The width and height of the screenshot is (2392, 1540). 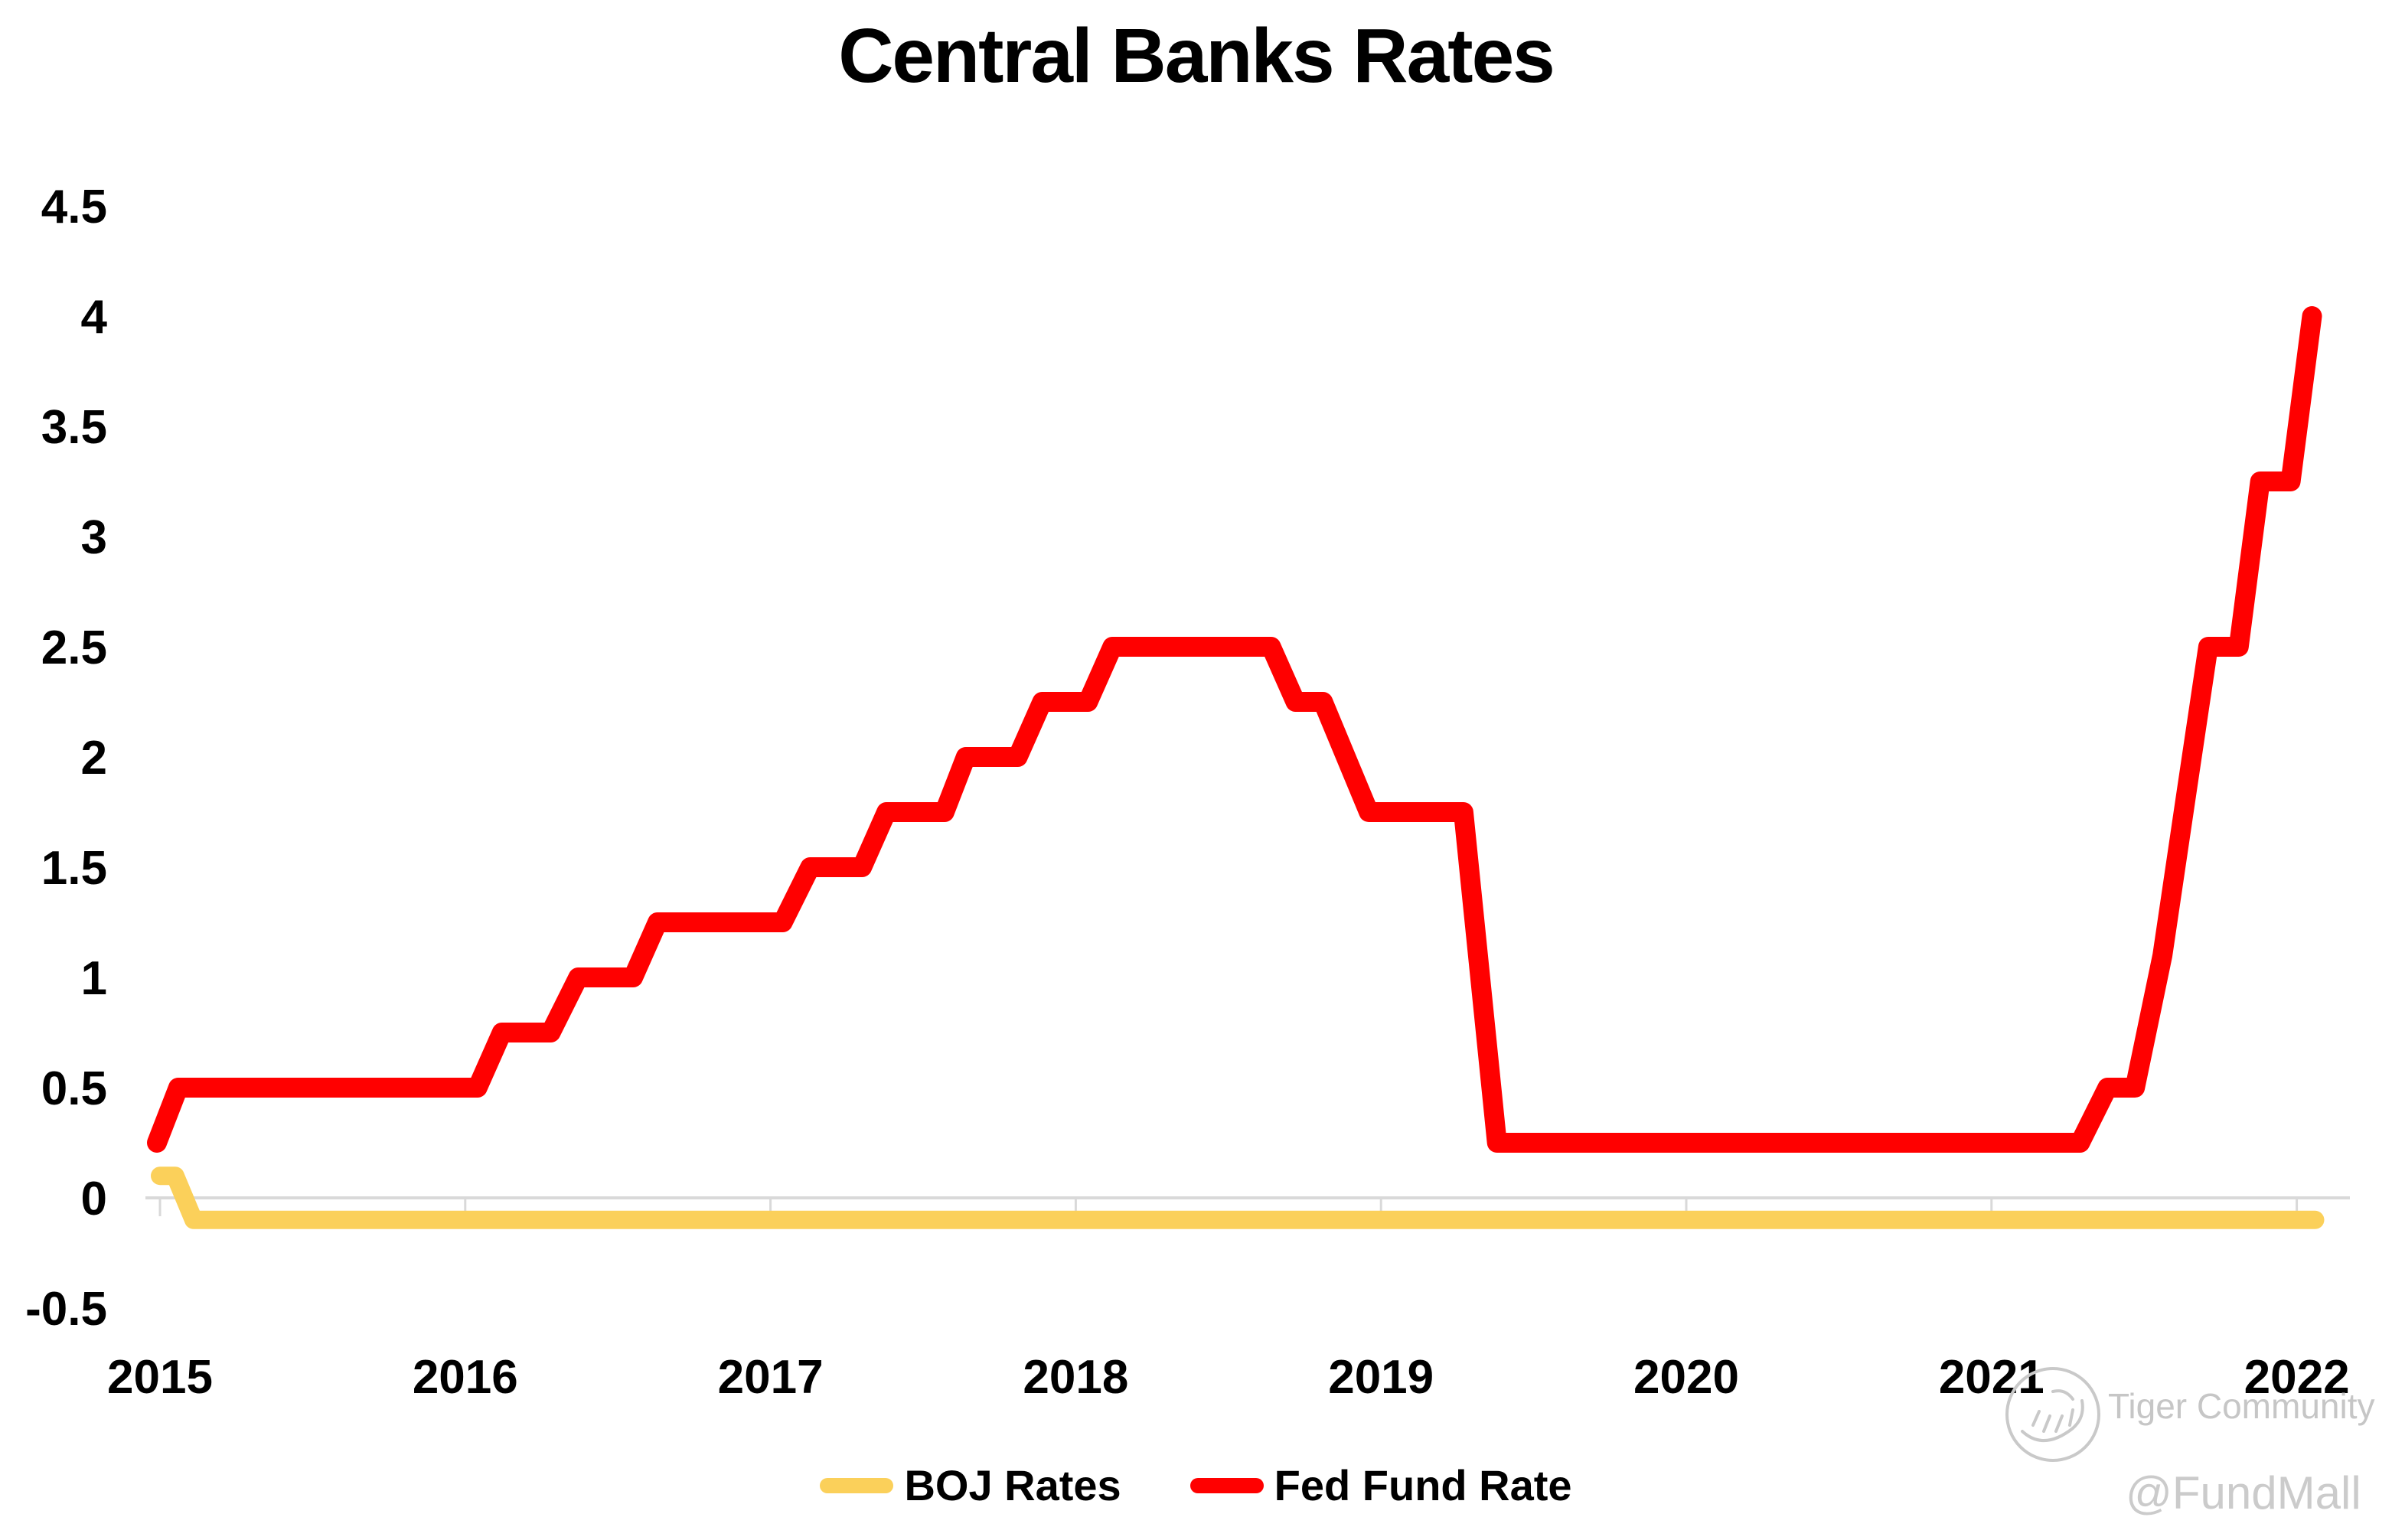 I want to click on legend-label-boj-rates: BOJ Rates, so click(x=1012, y=1485).